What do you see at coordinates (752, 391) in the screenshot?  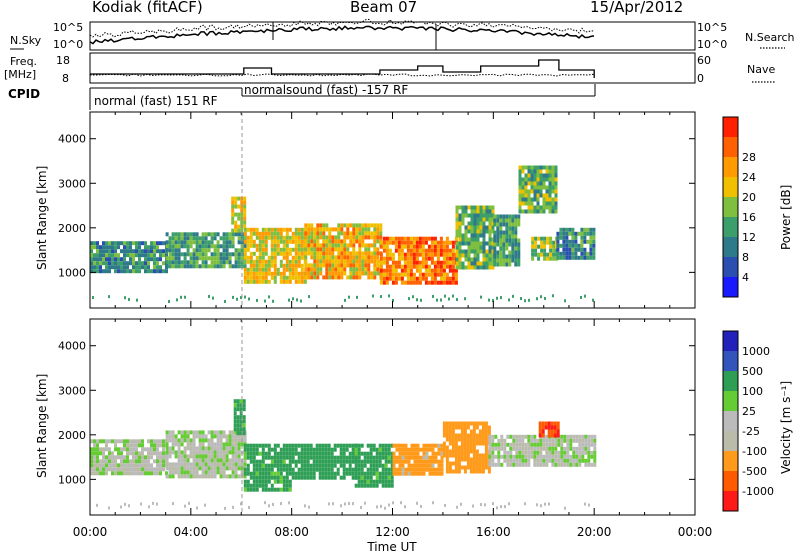 I see `colorbar-tick-label: 100` at bounding box center [752, 391].